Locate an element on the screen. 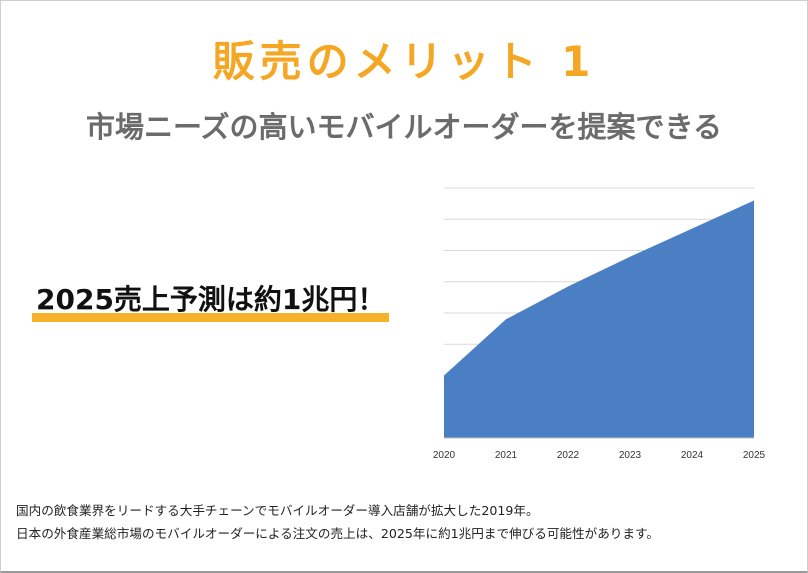 This screenshot has height=573, width=808. chart-x-tick-label: 2025 is located at coordinates (754, 455).